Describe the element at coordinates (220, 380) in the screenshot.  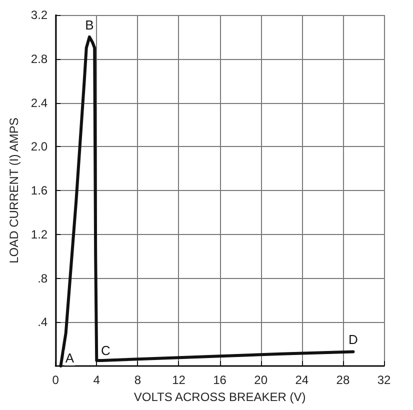
I see `x-tick-label: 16` at that location.